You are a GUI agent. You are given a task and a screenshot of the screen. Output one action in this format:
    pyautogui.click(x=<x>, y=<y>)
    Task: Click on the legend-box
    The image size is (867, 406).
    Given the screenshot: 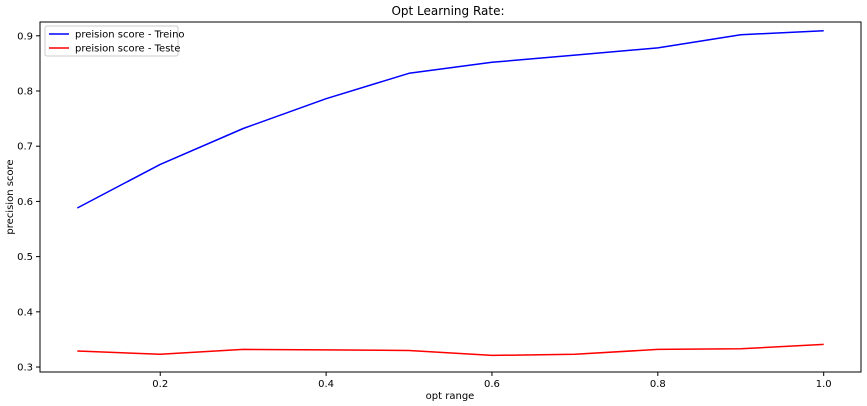 What is the action you would take?
    pyautogui.click(x=111, y=41)
    